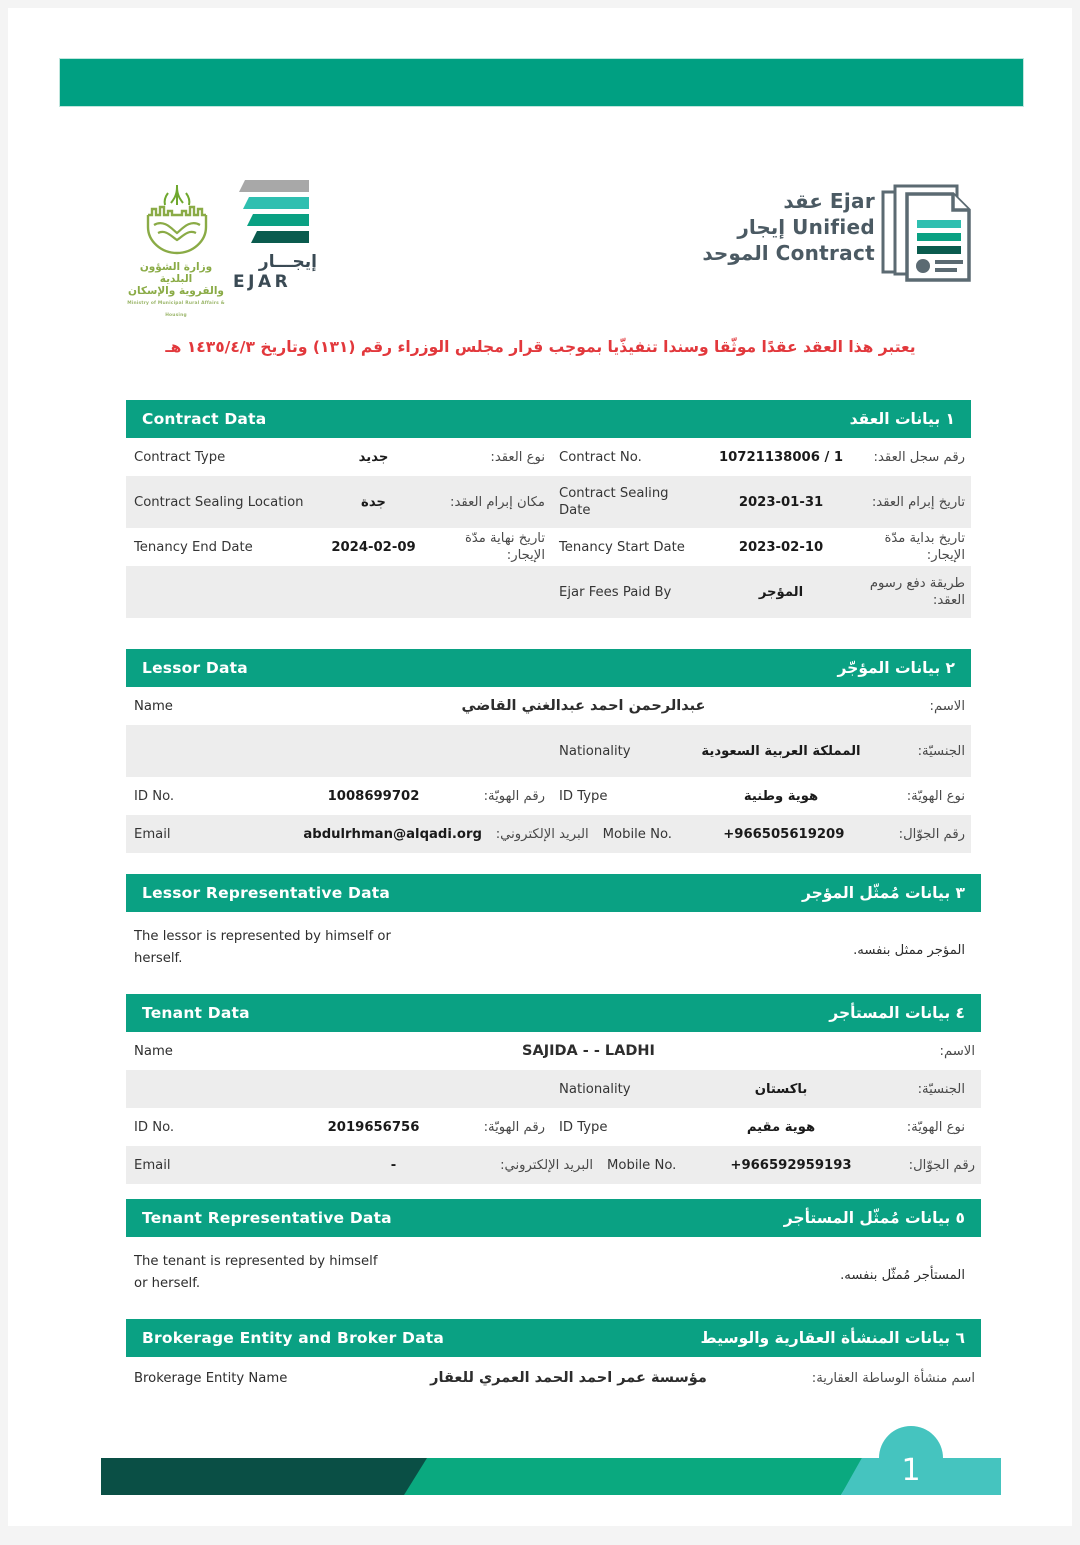 The width and height of the screenshot is (1080, 1545). Describe the element at coordinates (278, 236) in the screenshot. I see `ejar-logo: إيجـــار EJAR` at that location.